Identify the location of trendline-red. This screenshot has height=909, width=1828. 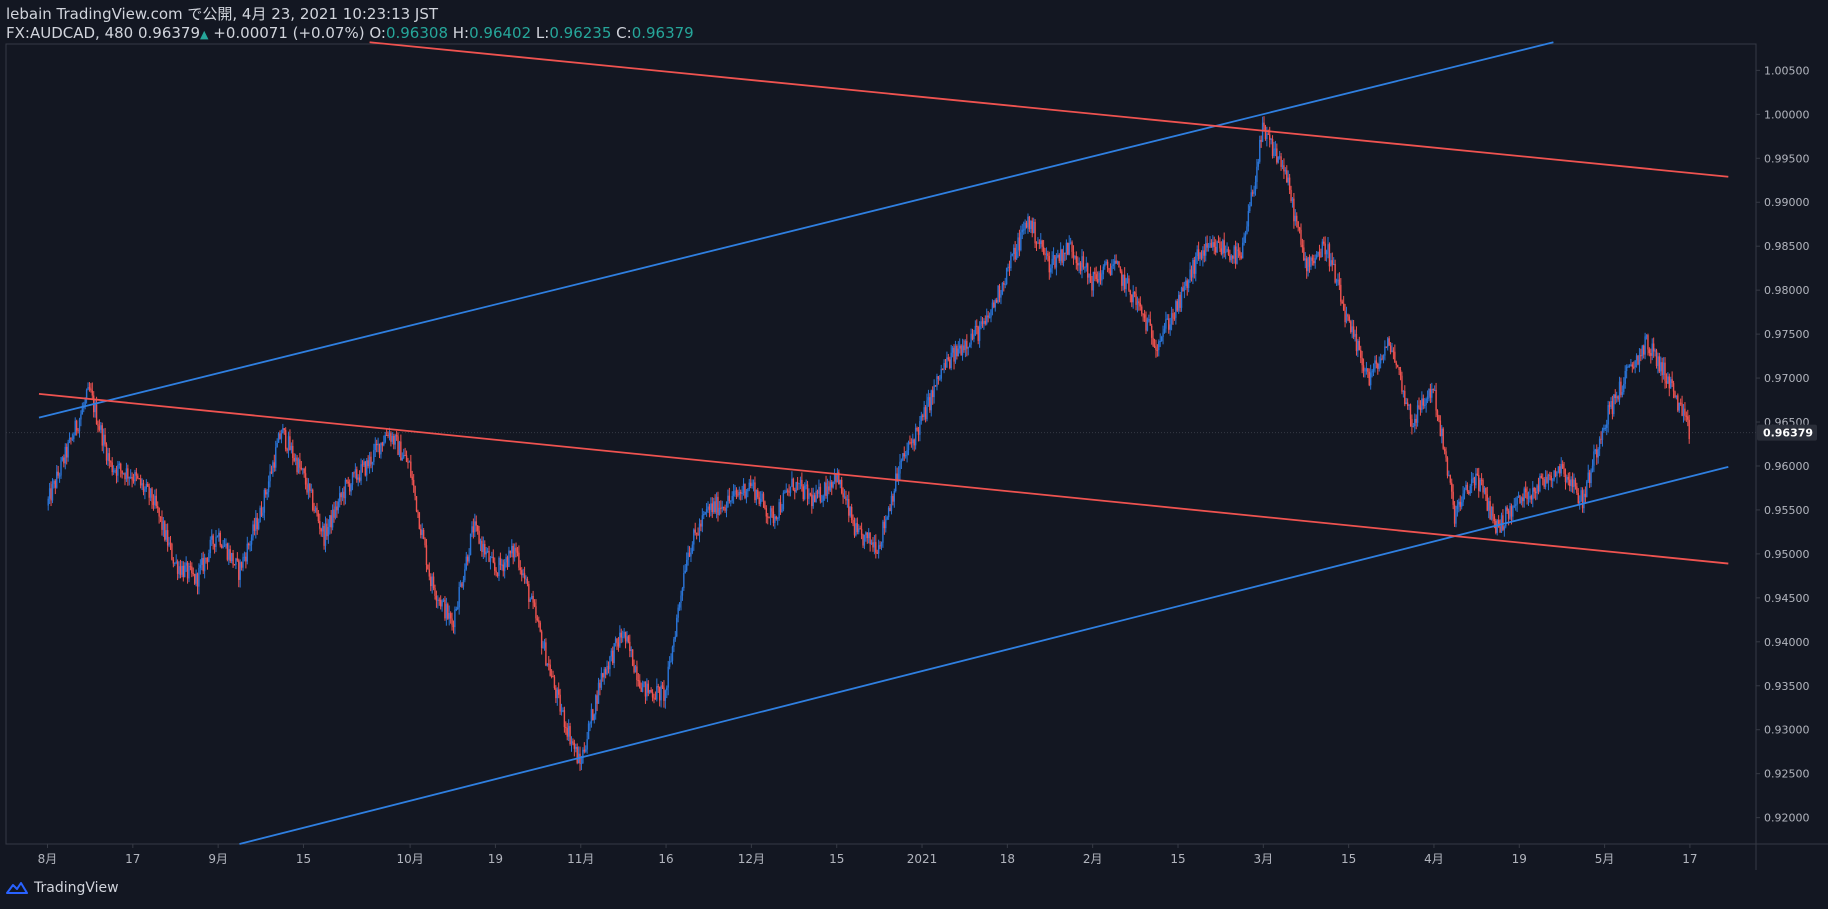
(1049, 109).